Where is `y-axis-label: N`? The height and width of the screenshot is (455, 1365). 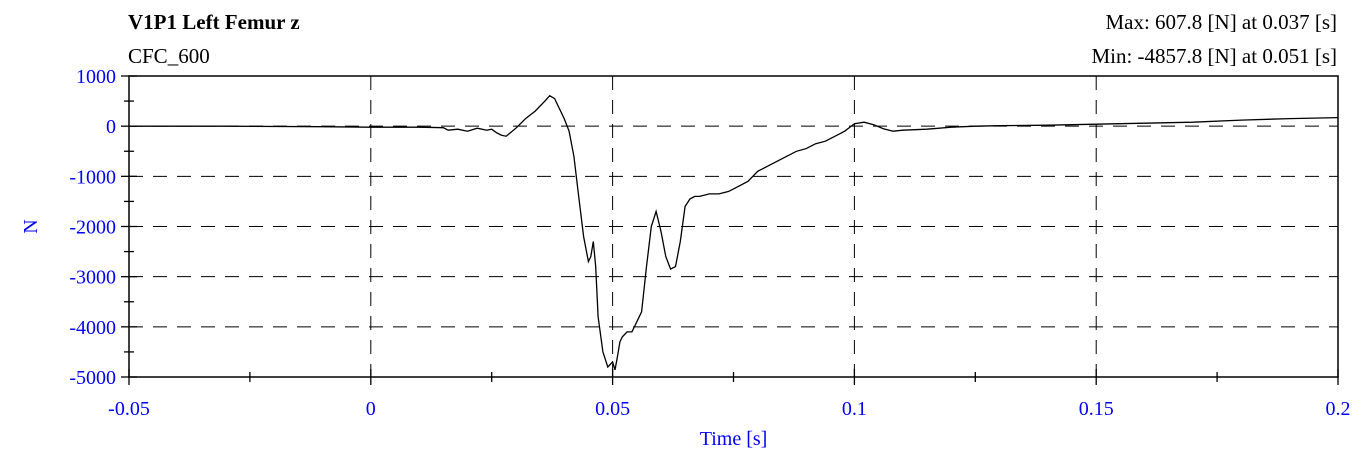
y-axis-label: N is located at coordinates (31, 226).